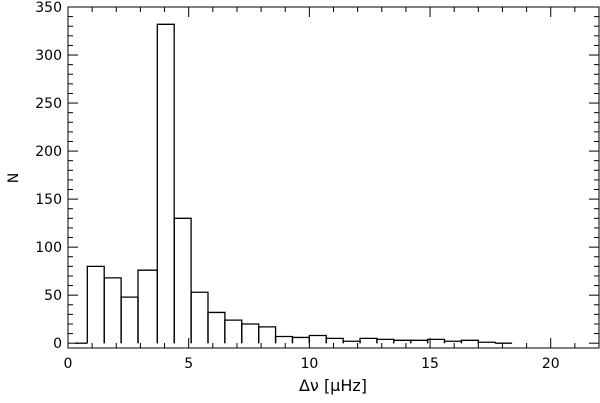 Image resolution: width=600 pixels, height=403 pixels. Describe the element at coordinates (333, 385) in the screenshot. I see `x-axis-label: Δν [μHz]` at that location.